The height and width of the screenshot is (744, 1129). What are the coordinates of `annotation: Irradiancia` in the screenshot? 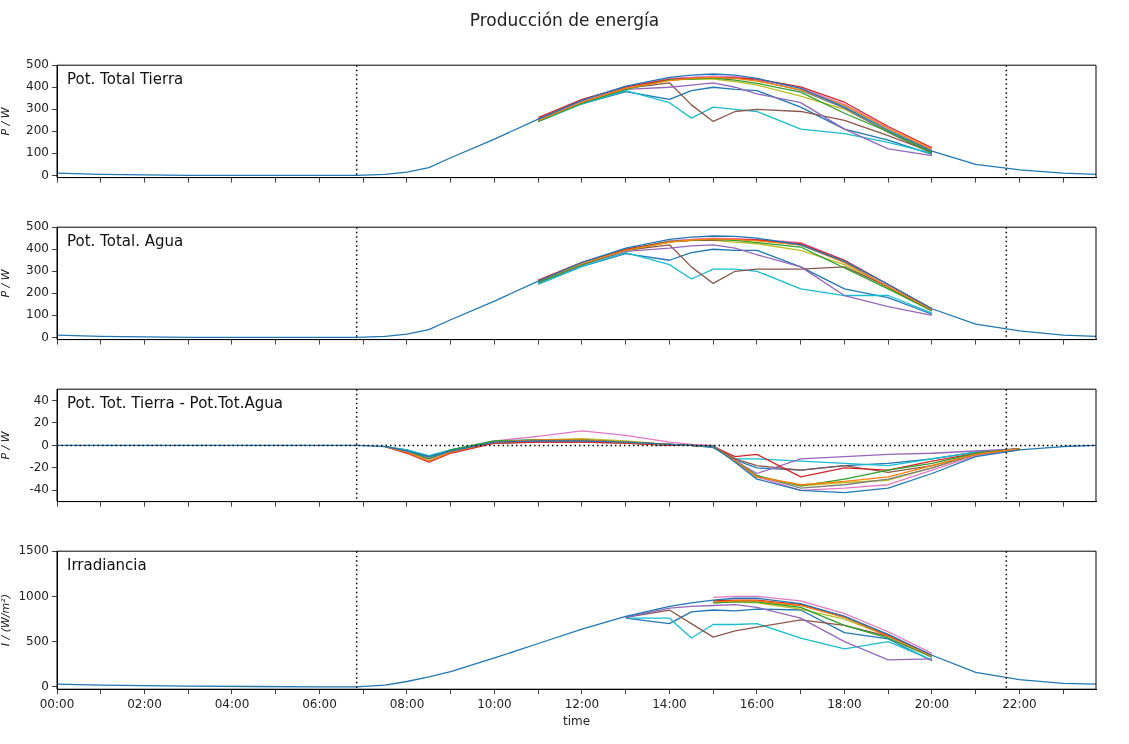 It's located at (107, 564).